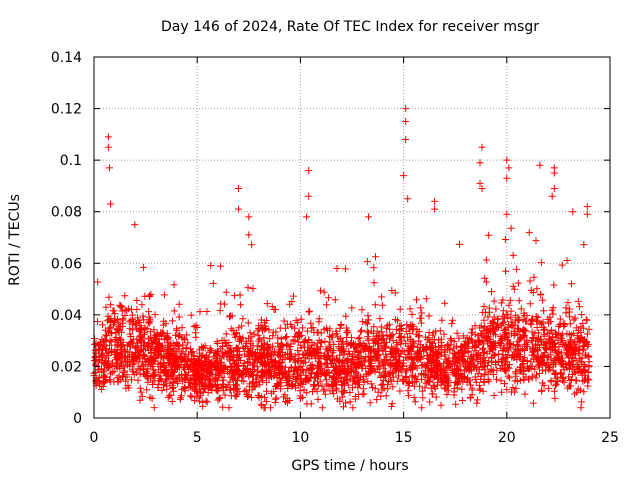 Image resolution: width=640 pixels, height=480 pixels. What do you see at coordinates (71, 161) in the screenshot?
I see `y-tick-label: 0.1` at bounding box center [71, 161].